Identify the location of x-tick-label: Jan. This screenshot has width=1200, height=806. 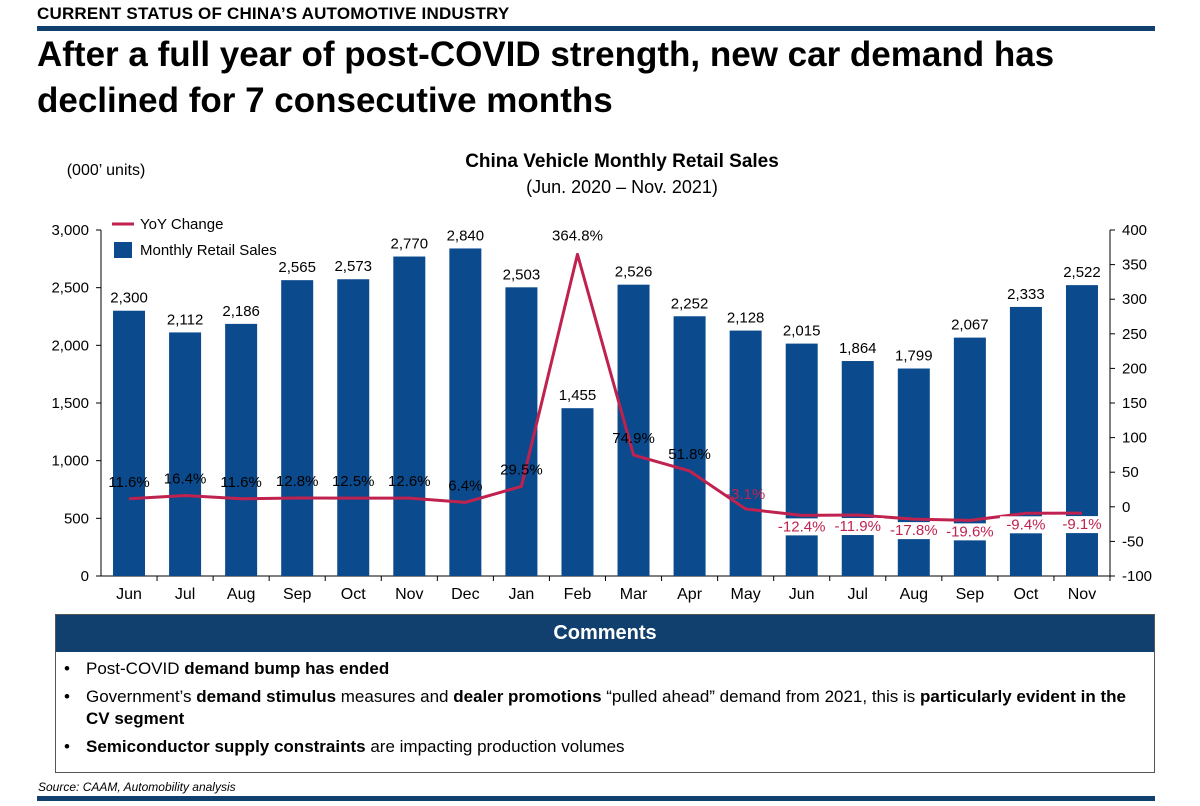
(522, 594).